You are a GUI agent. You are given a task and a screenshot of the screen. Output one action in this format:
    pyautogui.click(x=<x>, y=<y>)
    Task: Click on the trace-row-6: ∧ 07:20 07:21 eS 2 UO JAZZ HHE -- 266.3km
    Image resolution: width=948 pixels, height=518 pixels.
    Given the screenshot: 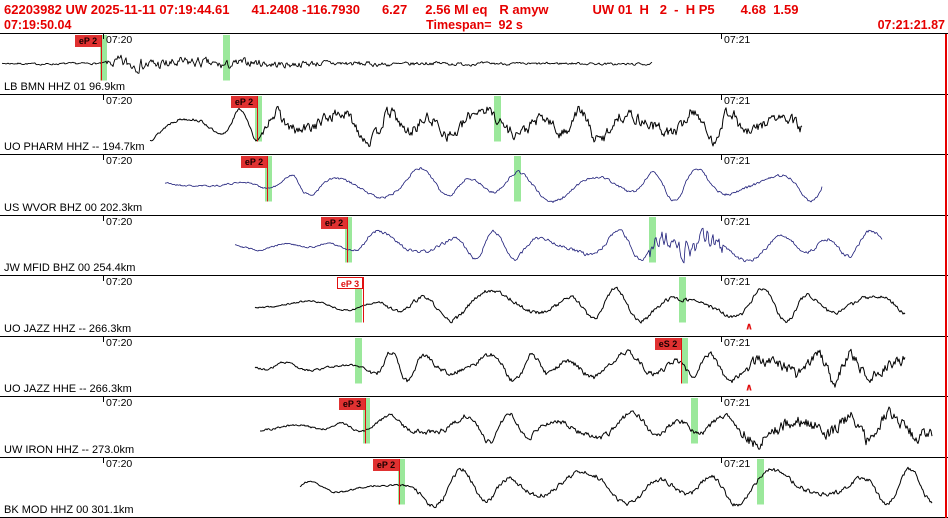 What is the action you would take?
    pyautogui.click(x=474, y=366)
    